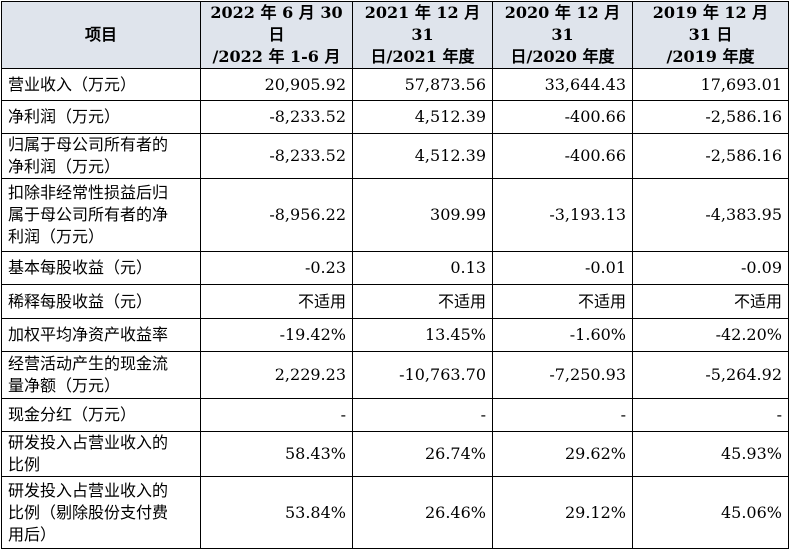 The image size is (797, 549). I want to click on value-cell: -7,250.93, so click(562, 375).